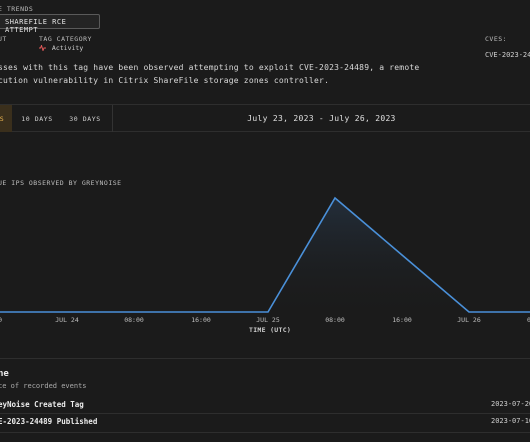 The image size is (530, 442). What do you see at coordinates (17, 9) in the screenshot?
I see `section-label: E TRENDS` at bounding box center [17, 9].